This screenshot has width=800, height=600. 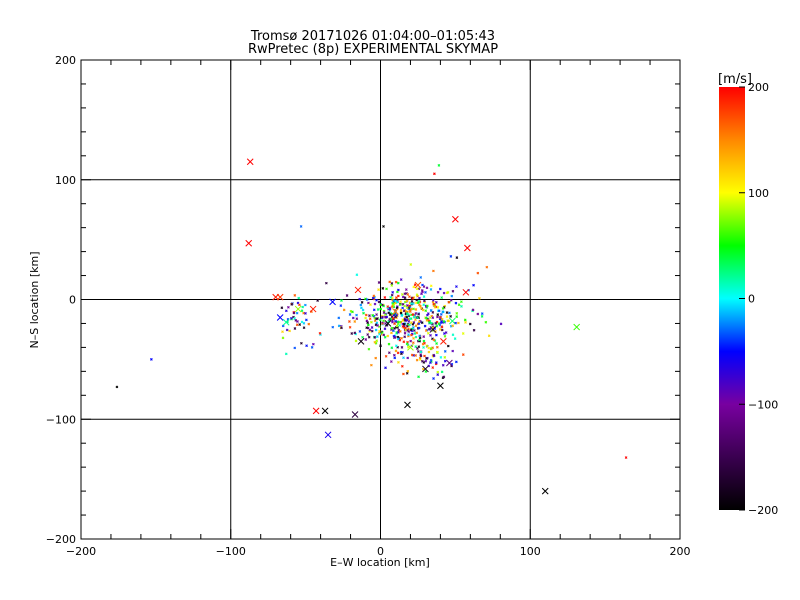 What do you see at coordinates (735, 79) in the screenshot?
I see `colorbar-label: [m/s]` at bounding box center [735, 79].